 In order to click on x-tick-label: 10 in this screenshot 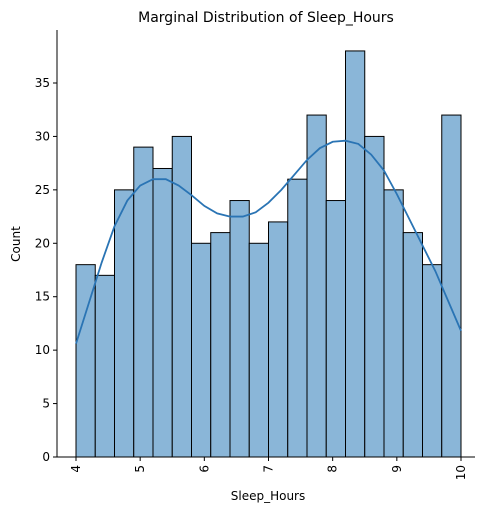, I will do `click(461, 472)`.